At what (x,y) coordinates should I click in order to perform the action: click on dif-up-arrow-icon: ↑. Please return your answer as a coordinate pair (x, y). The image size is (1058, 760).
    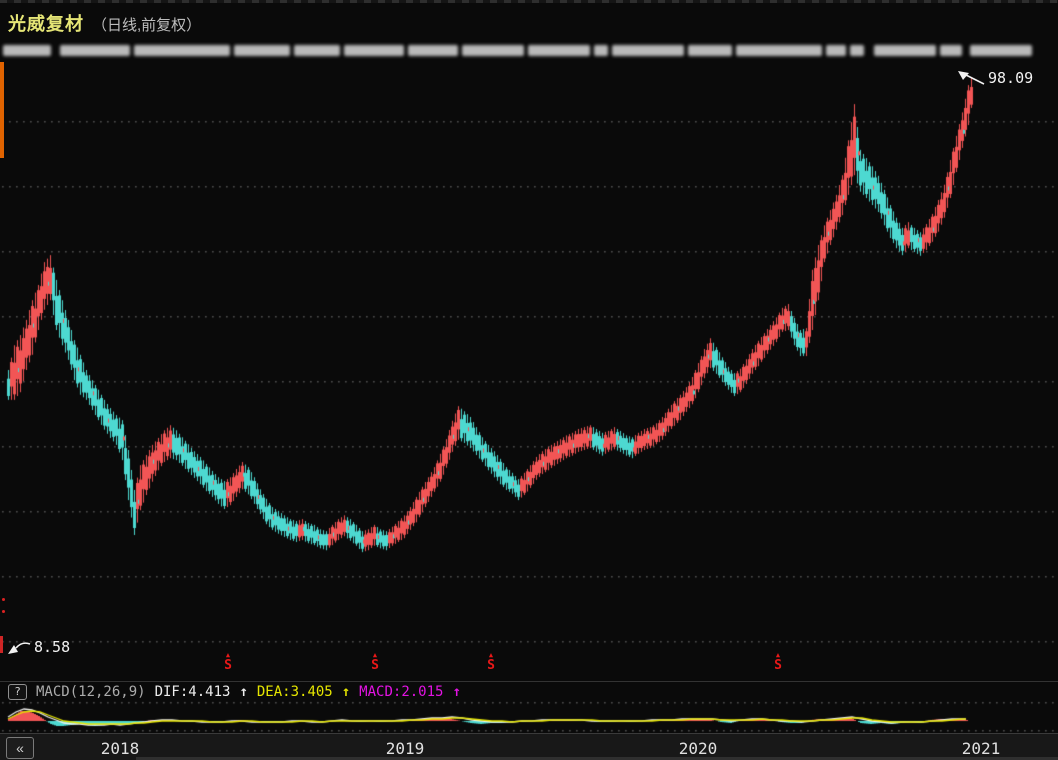
    Looking at the image, I should click on (243, 691).